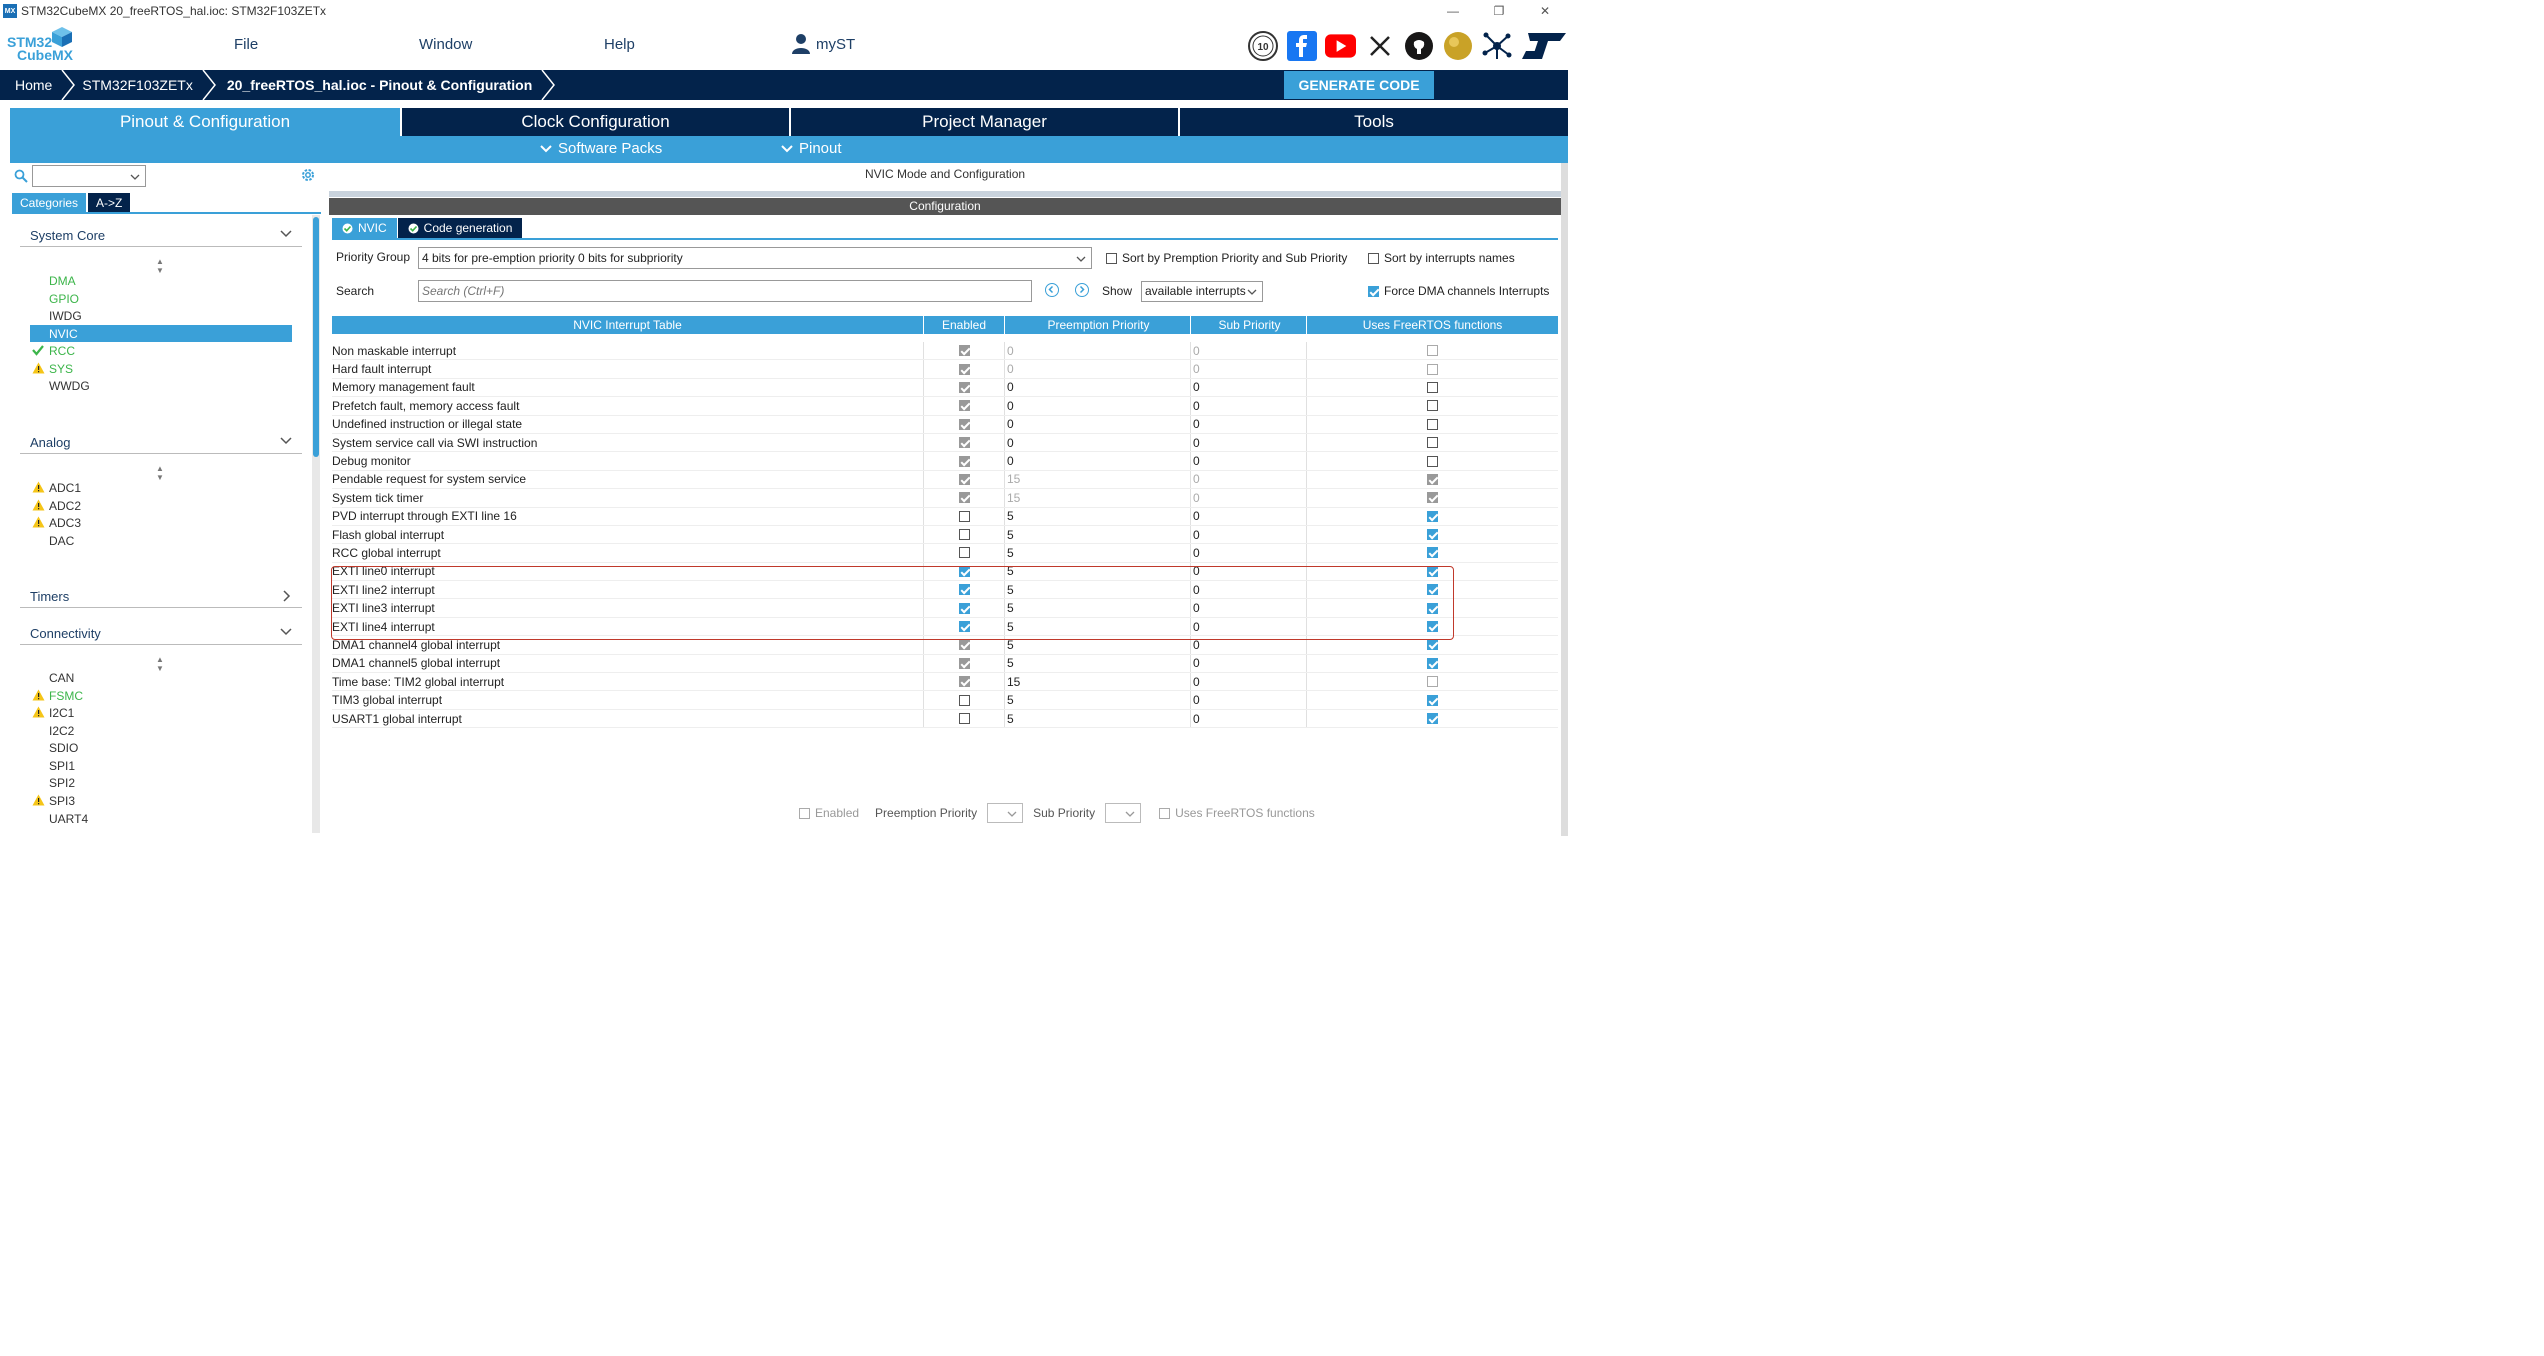 Image resolution: width=2544 pixels, height=1356 pixels. What do you see at coordinates (1432, 325) in the screenshot?
I see `column-header: Uses FreeRTOS functions` at bounding box center [1432, 325].